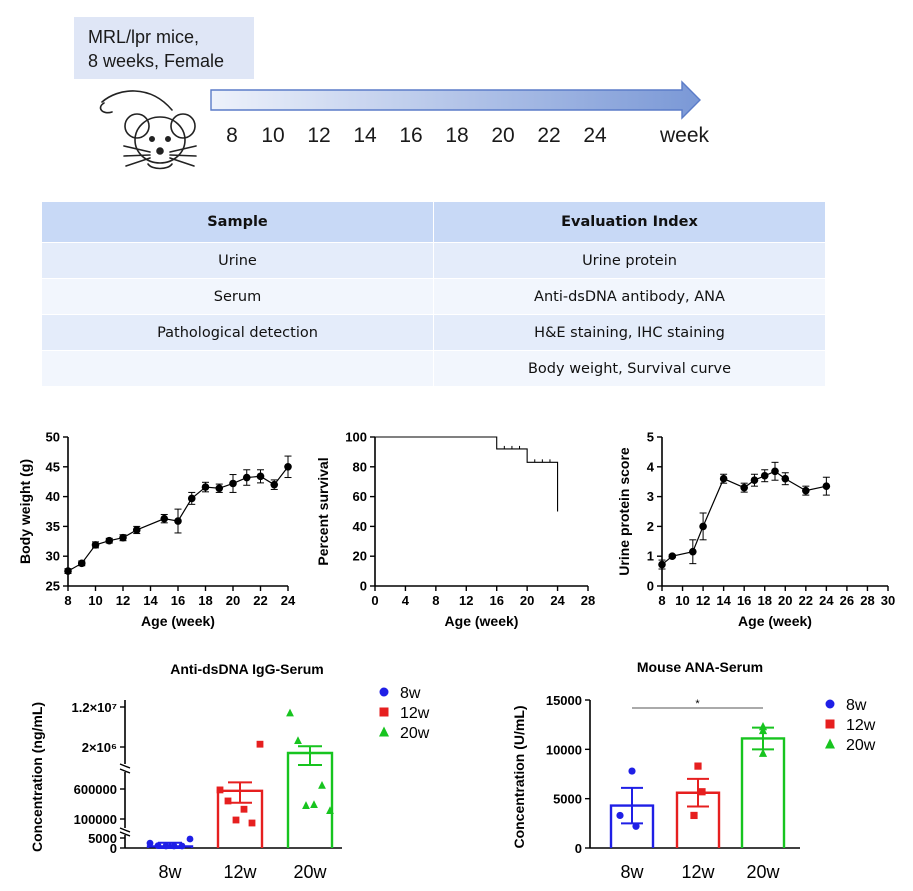 This screenshot has width=913, height=891. I want to click on timeline-tick-label: 14, so click(365, 135).